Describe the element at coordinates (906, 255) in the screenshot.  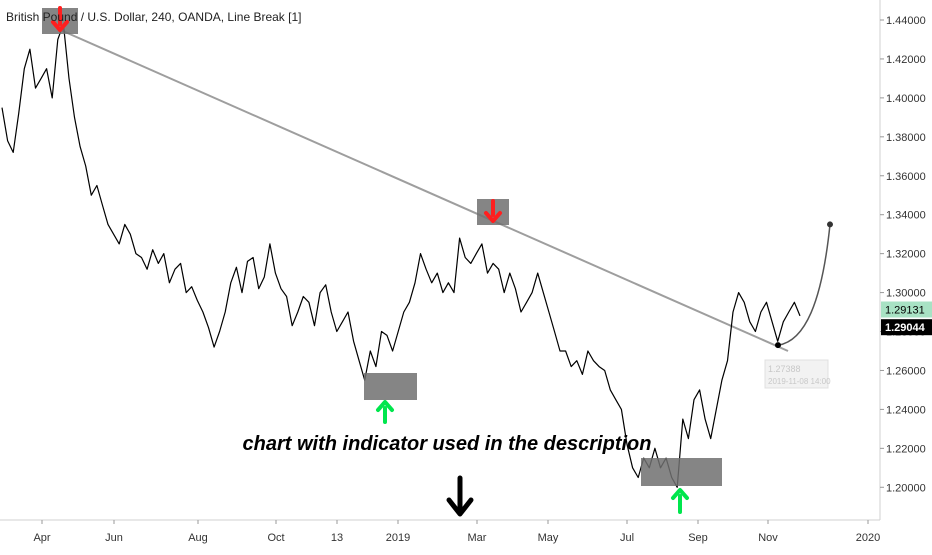
I see `y-tick-label: 1.32000` at that location.